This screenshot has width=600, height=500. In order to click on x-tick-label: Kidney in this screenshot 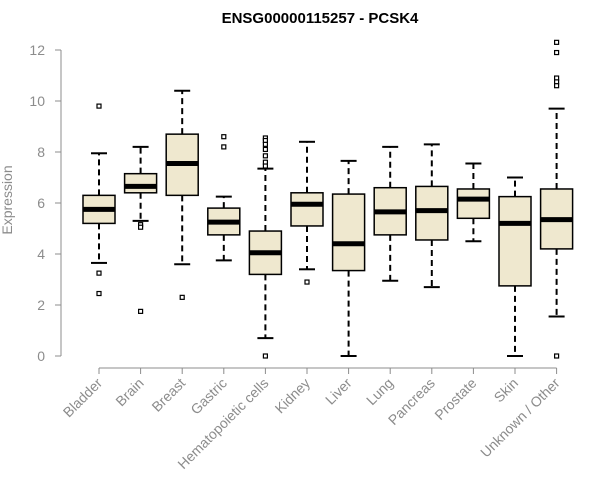, I will do `click(293, 396)`.